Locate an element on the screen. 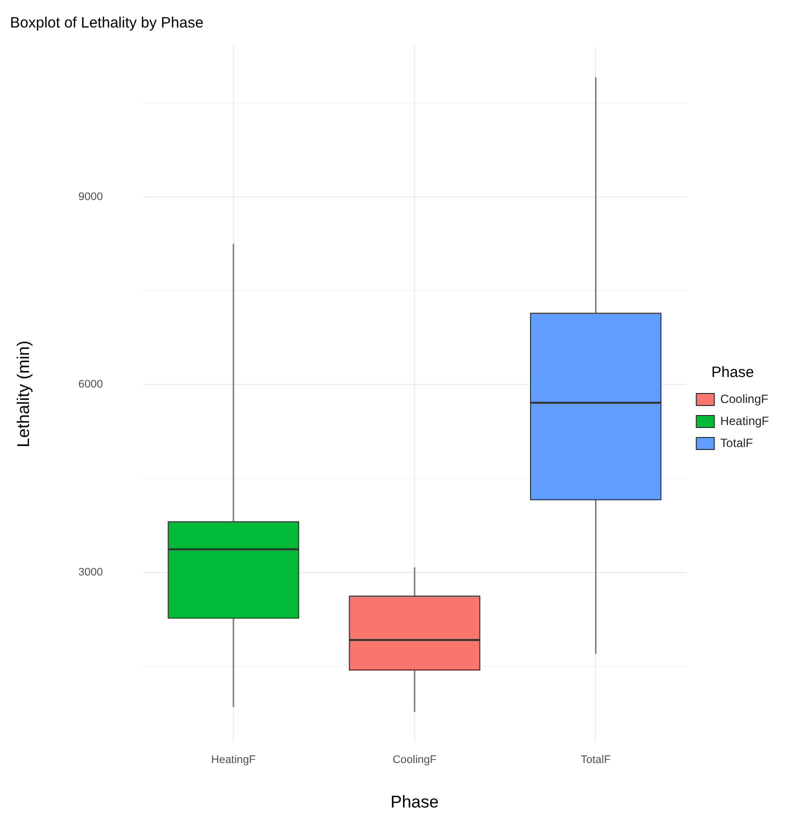 The height and width of the screenshot is (821, 799). x-tick-label: HeatingF is located at coordinates (233, 760).